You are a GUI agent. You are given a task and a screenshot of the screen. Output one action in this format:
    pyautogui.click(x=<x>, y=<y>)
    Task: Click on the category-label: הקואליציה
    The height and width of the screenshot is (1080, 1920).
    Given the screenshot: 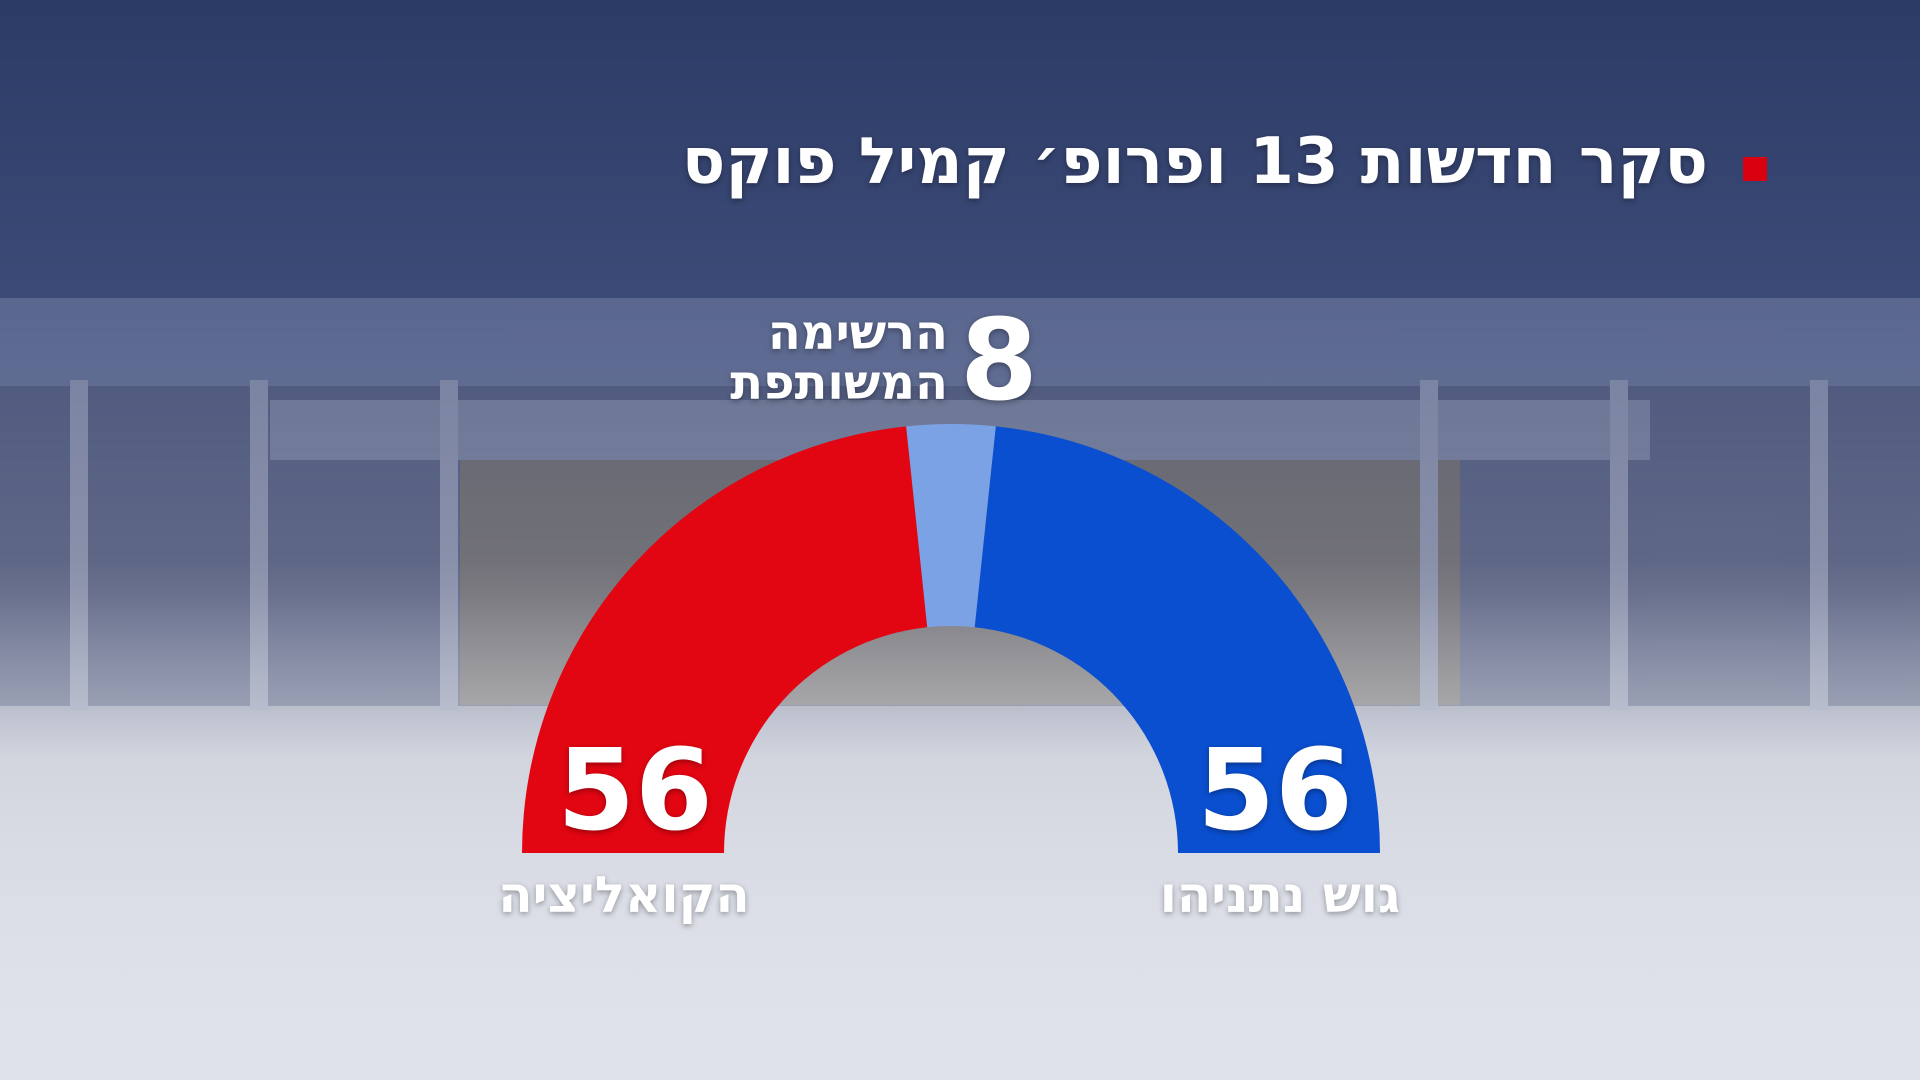 What is the action you would take?
    pyautogui.click(x=624, y=895)
    